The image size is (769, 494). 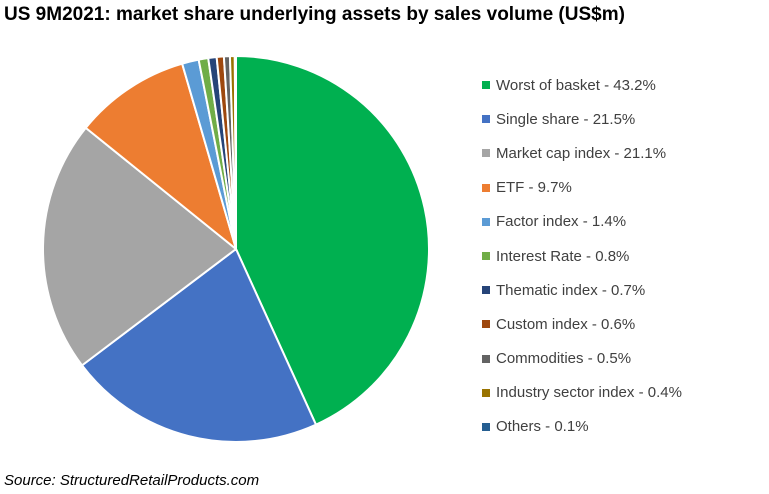 I want to click on chart-source: Source: StructuredRetailProducts.com, so click(x=132, y=480).